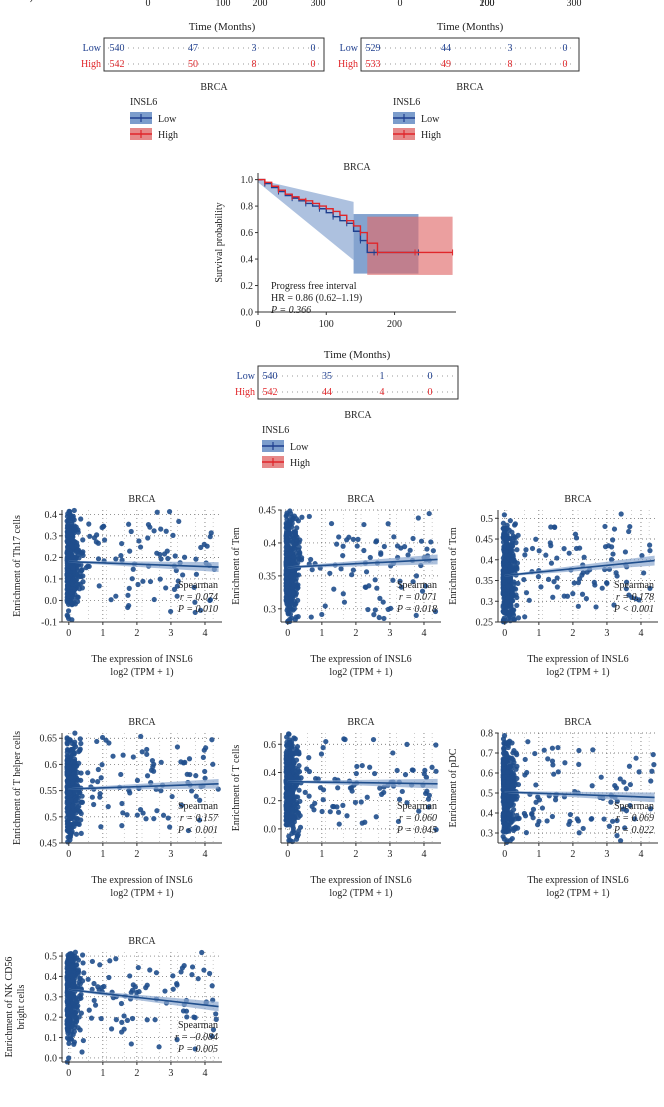 The image size is (664, 1107). What do you see at coordinates (143, 786) in the screenshot?
I see `scatter-fit-line` at bounding box center [143, 786].